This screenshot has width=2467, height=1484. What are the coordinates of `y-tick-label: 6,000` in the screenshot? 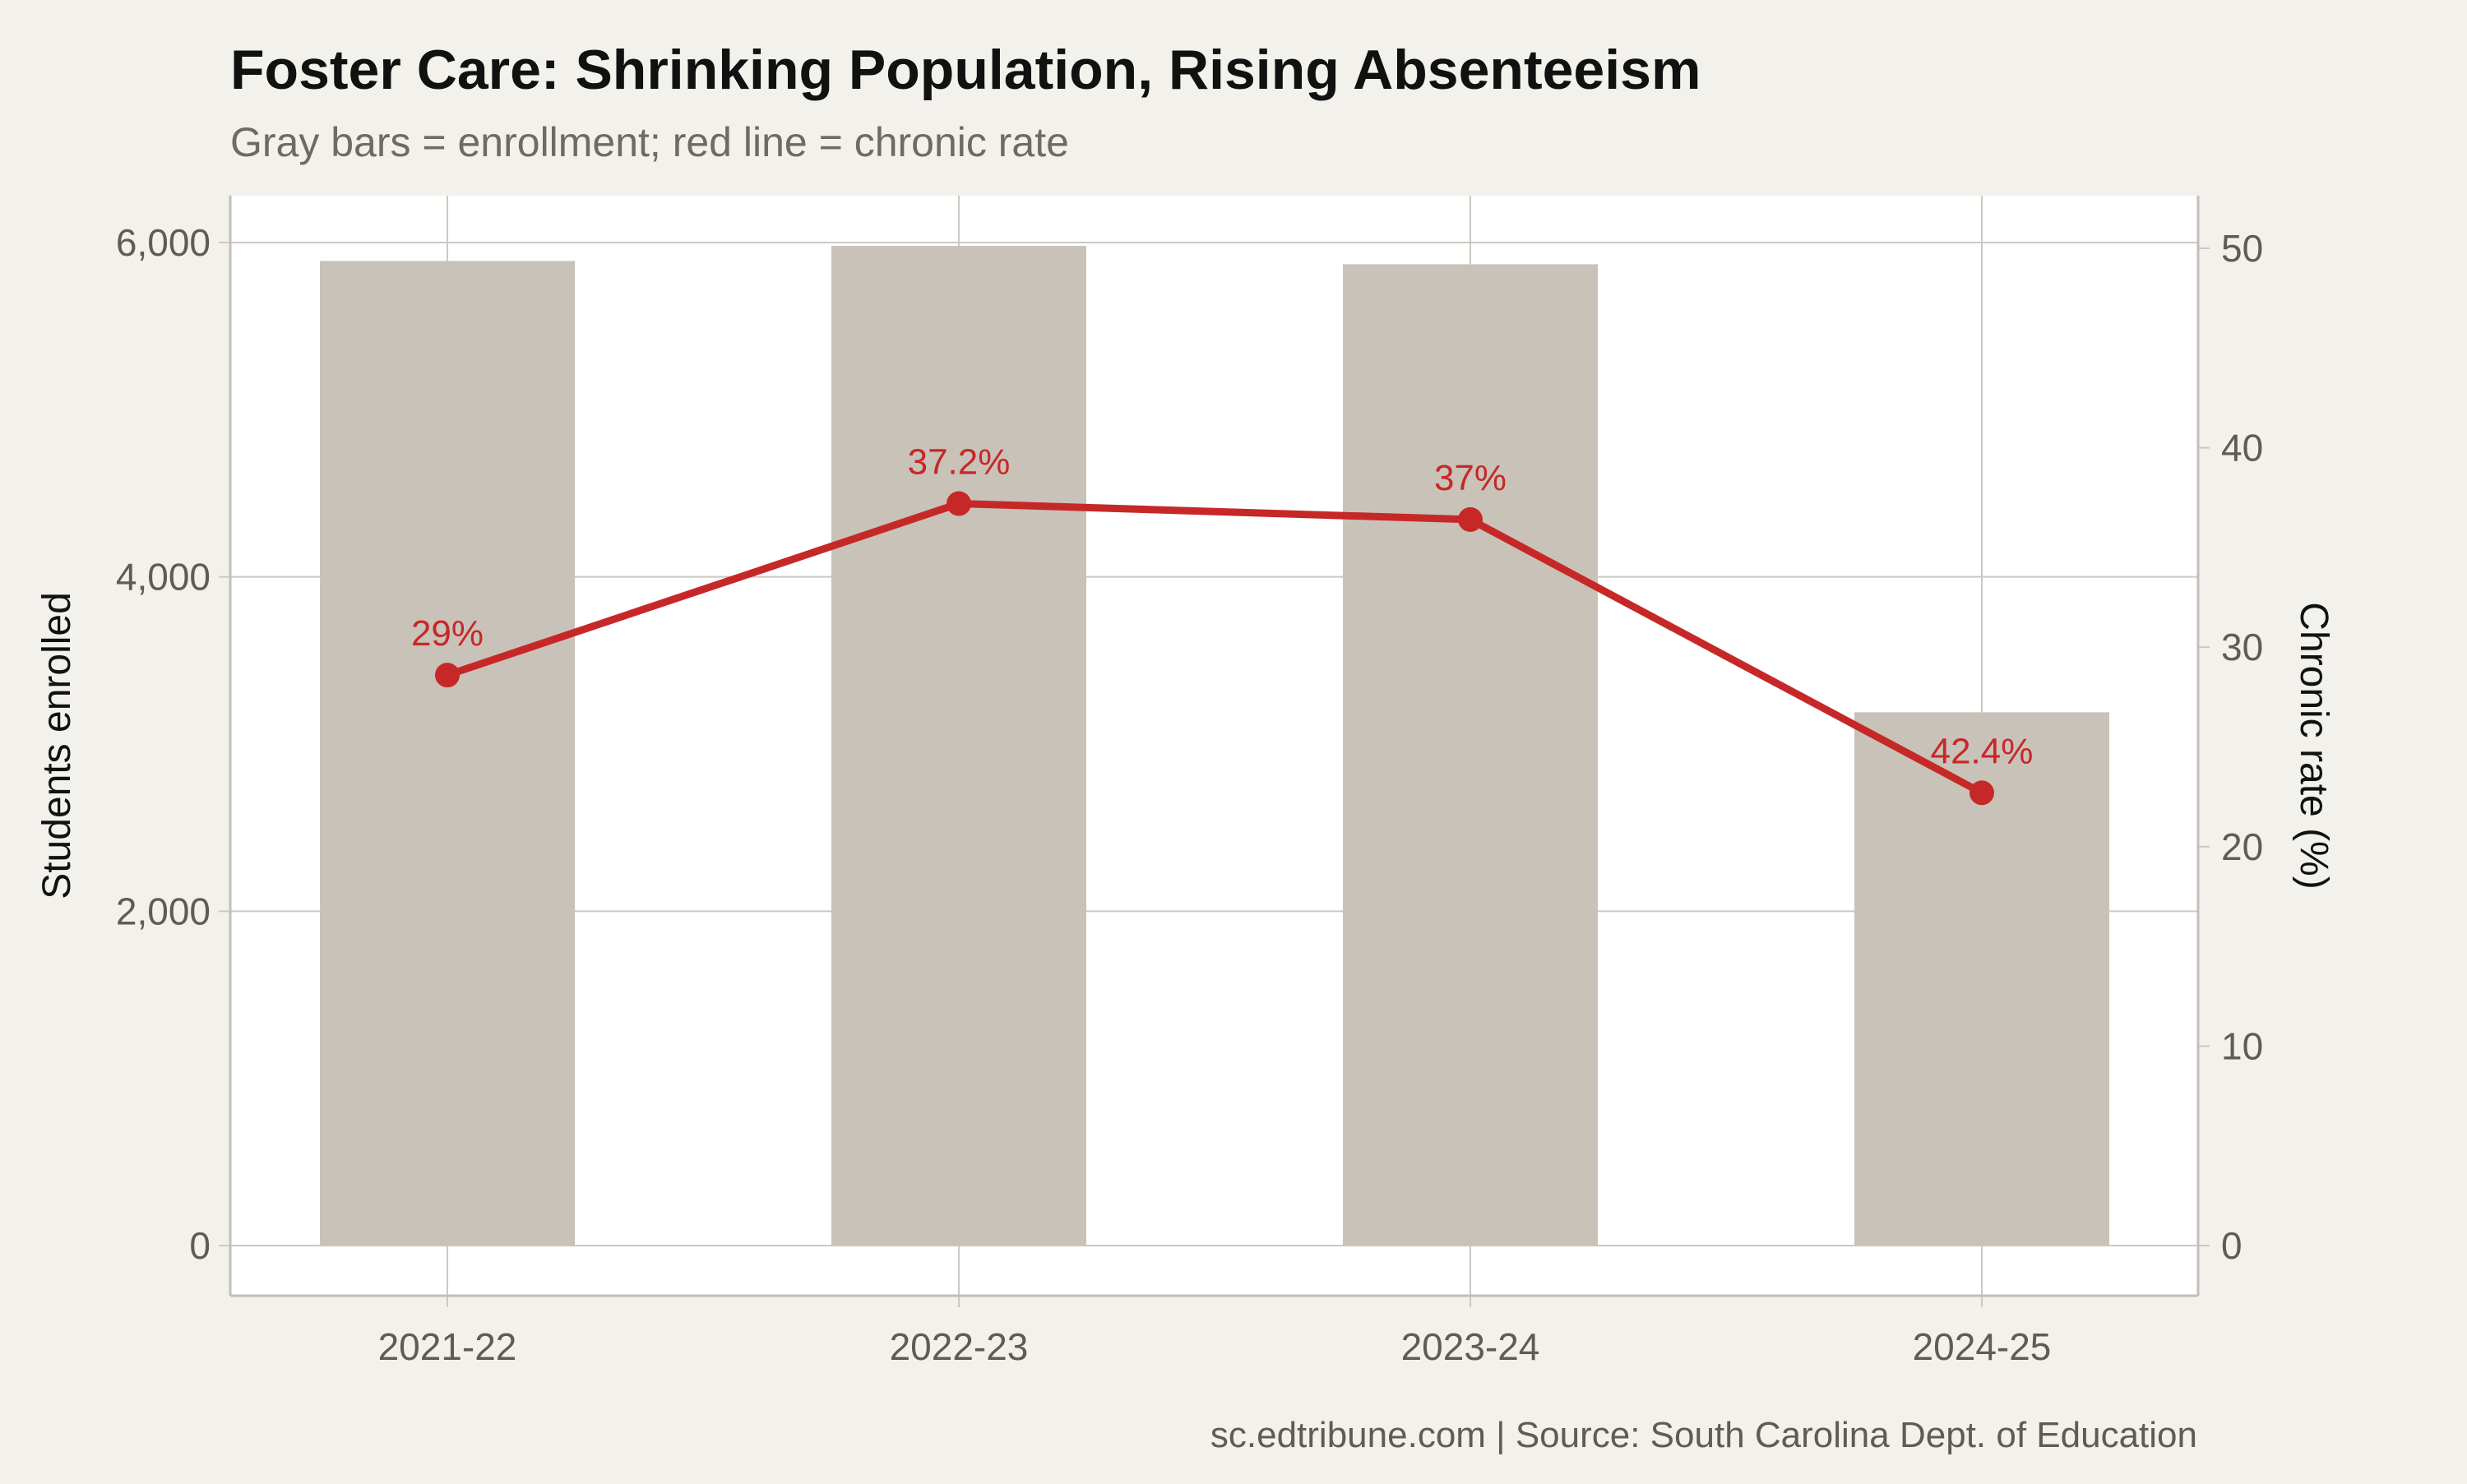 It's located at (163, 243).